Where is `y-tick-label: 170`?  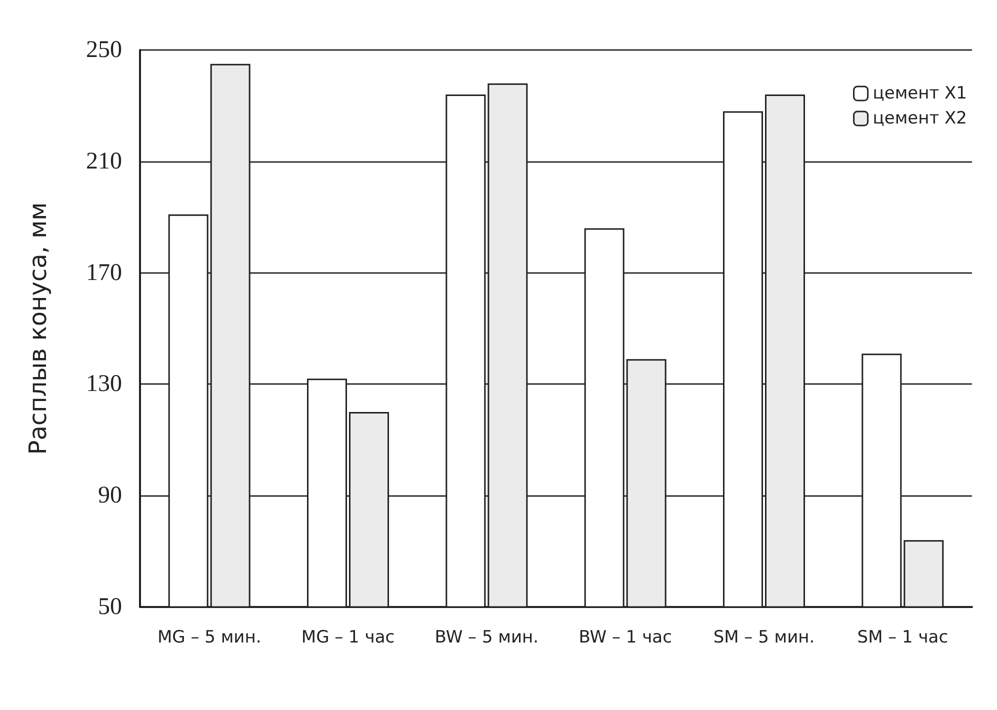 y-tick-label: 170 is located at coordinates (104, 273).